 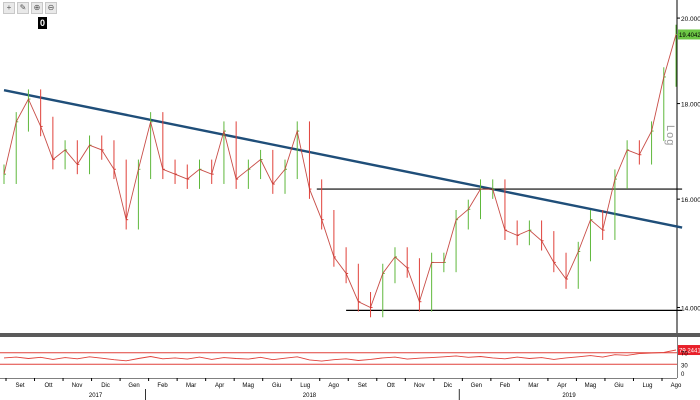 What do you see at coordinates (690, 308) in the screenshot?
I see `y-tick-label: 14.0000` at bounding box center [690, 308].